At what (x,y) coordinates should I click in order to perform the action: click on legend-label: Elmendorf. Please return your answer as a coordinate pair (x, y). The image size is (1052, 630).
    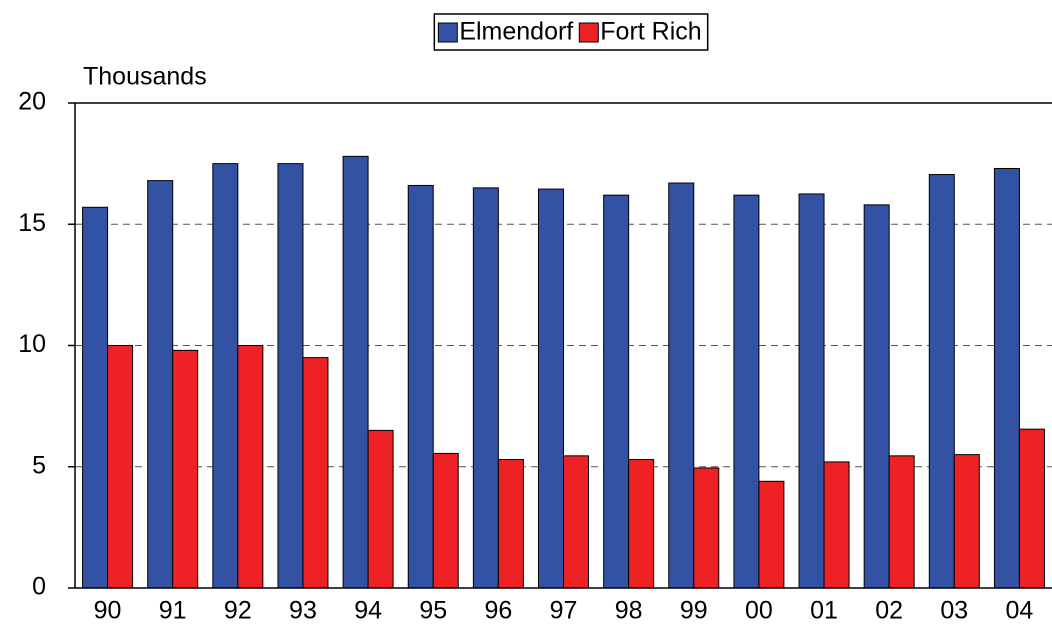
    Looking at the image, I should click on (516, 32).